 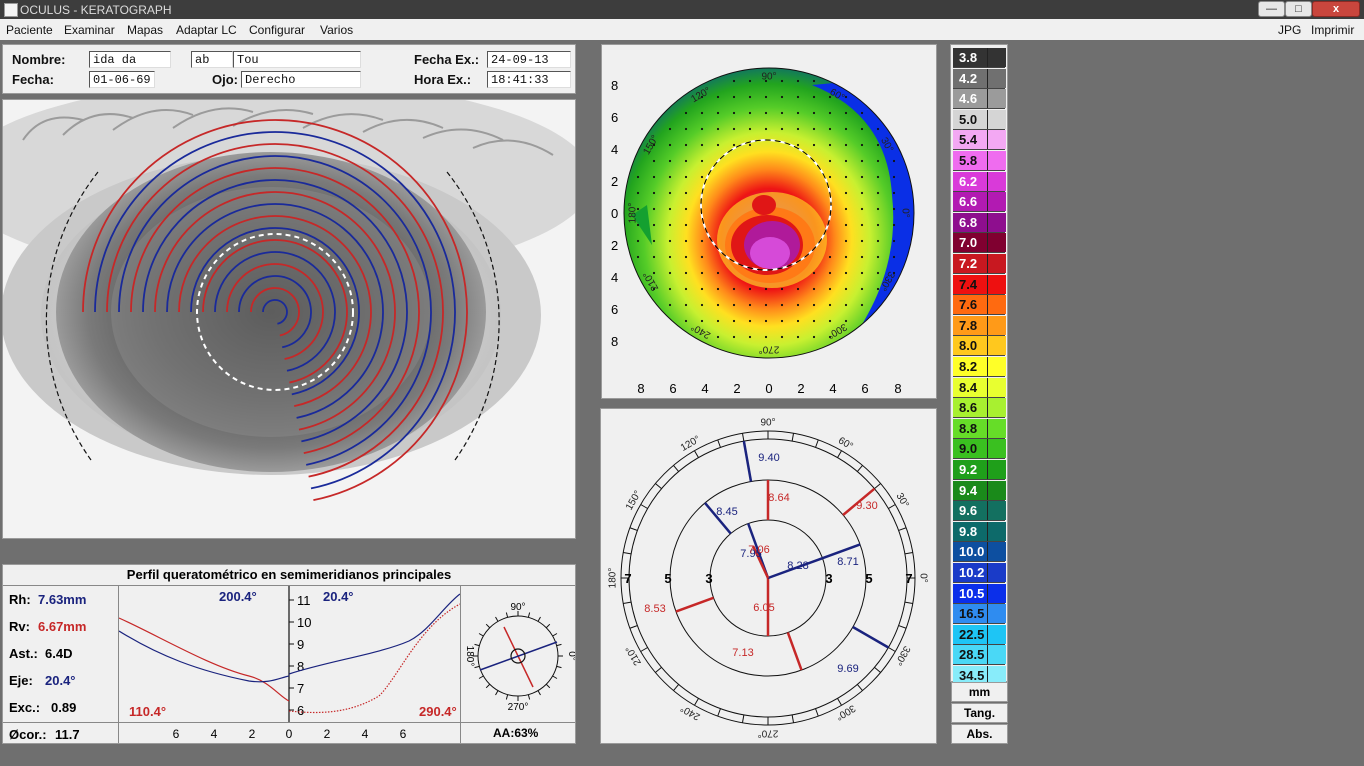 What do you see at coordinates (979, 119) in the screenshot?
I see `scale-item: 5.0` at bounding box center [979, 119].